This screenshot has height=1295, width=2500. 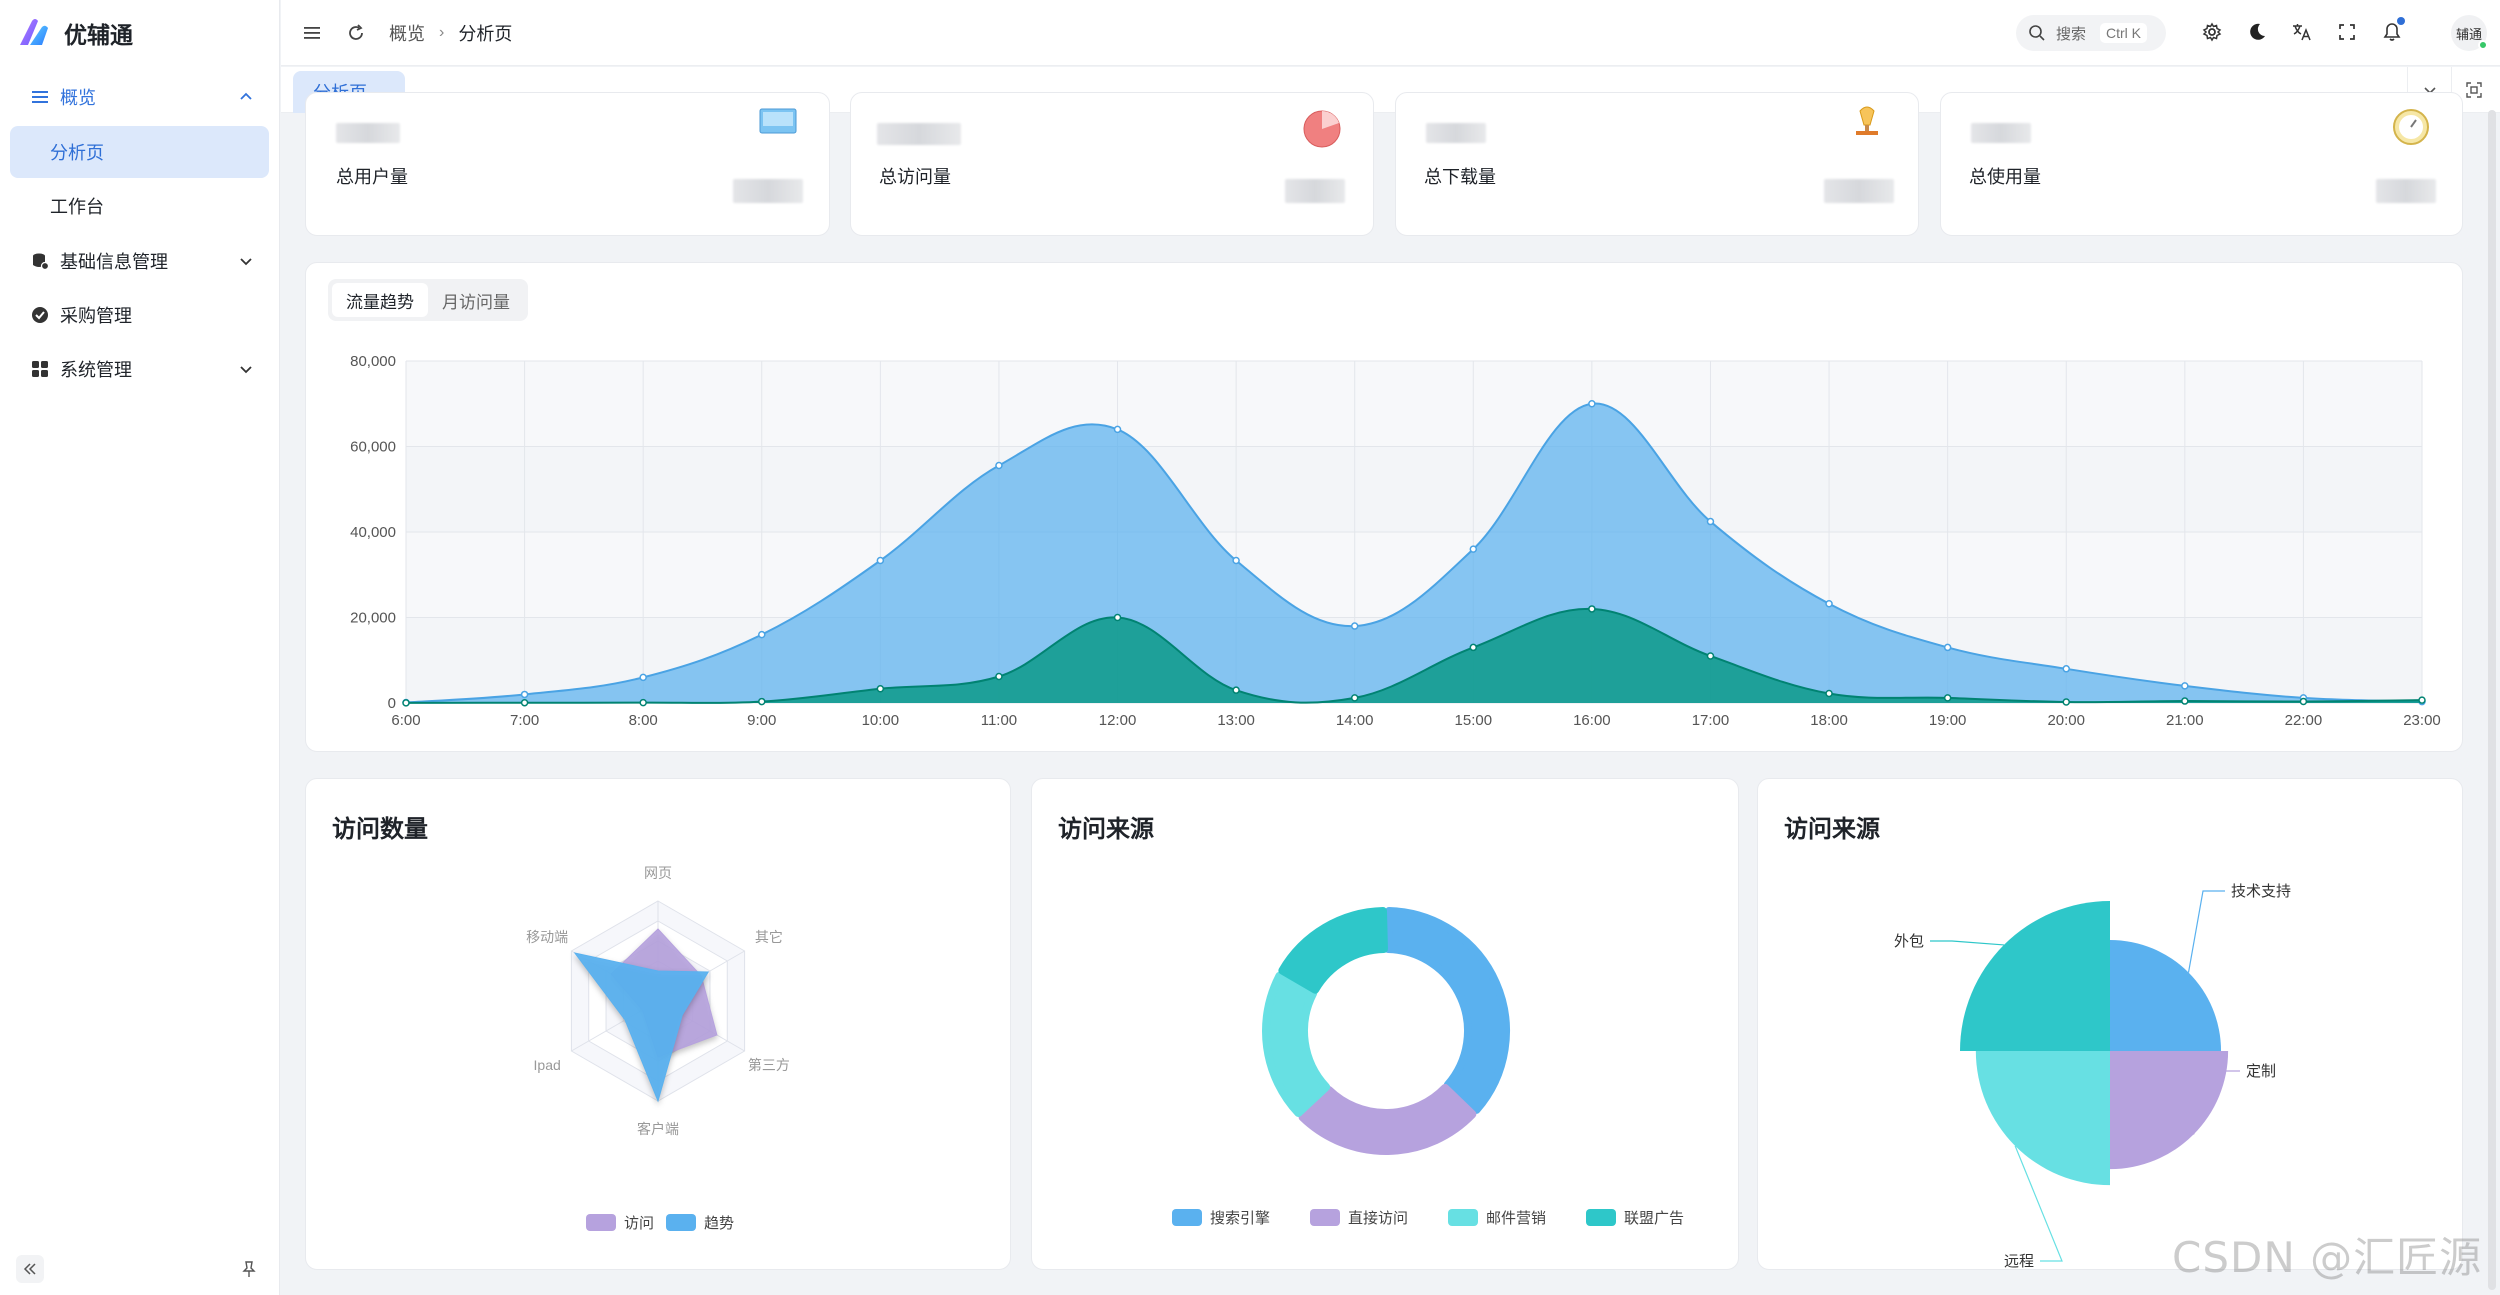 What do you see at coordinates (769, 1065) in the screenshot?
I see `radar-indicator-label: 第三方` at bounding box center [769, 1065].